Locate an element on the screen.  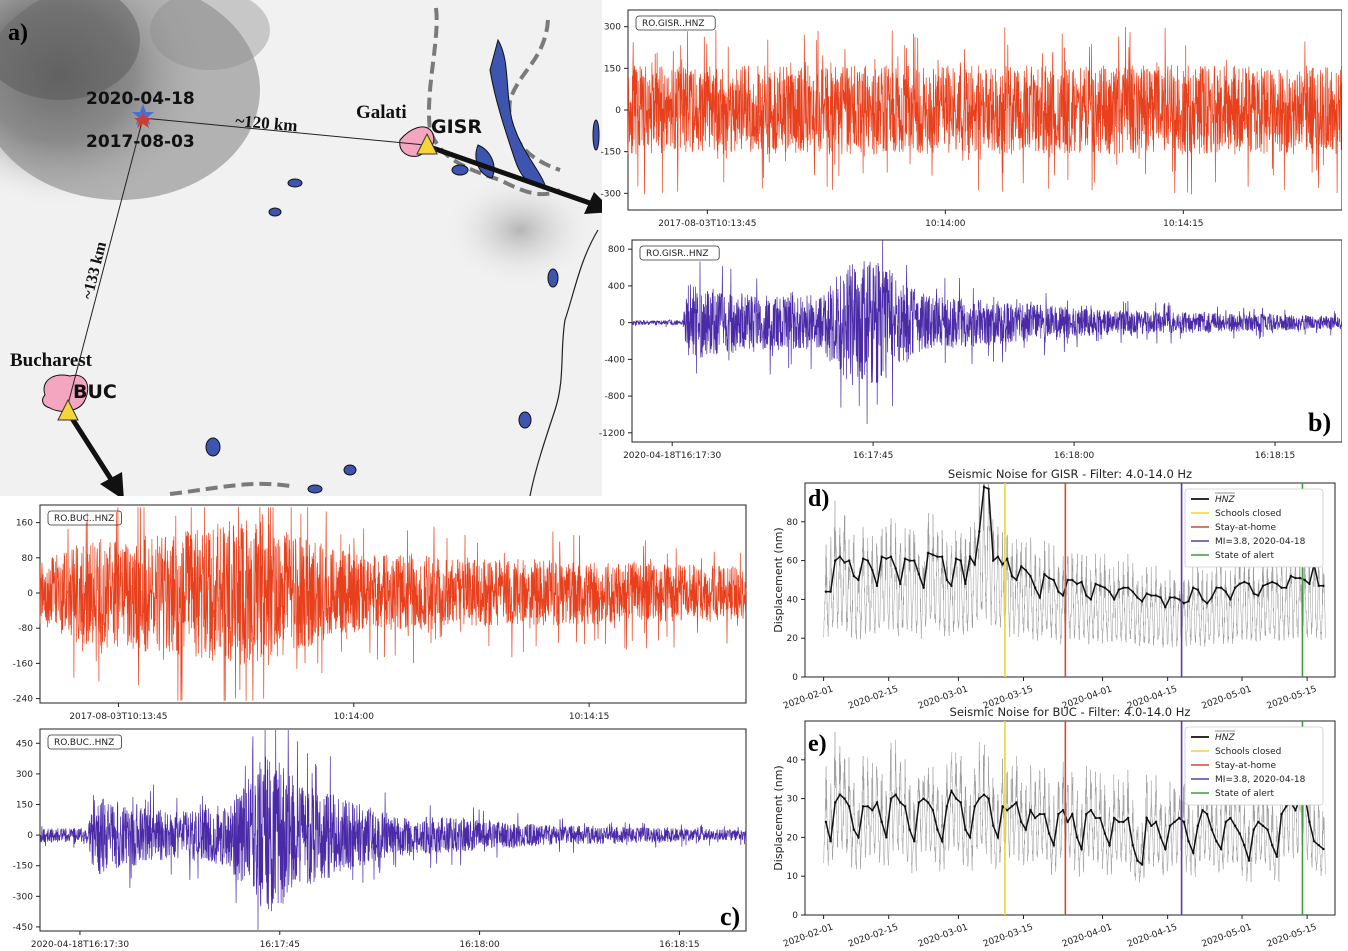
panel-label-b: b) is located at coordinates (1320, 422).